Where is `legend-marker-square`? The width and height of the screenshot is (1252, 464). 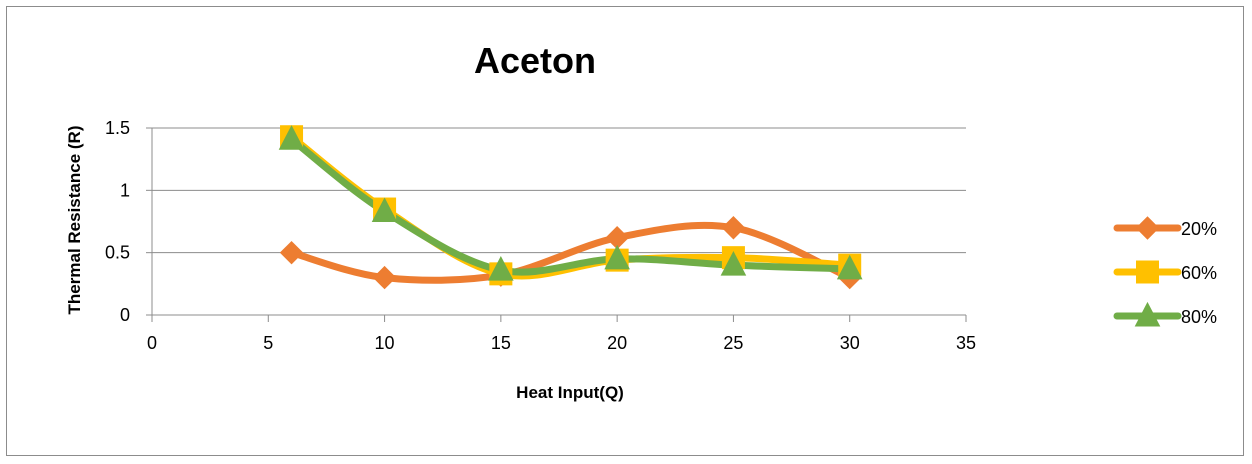 legend-marker-square is located at coordinates (1148, 272).